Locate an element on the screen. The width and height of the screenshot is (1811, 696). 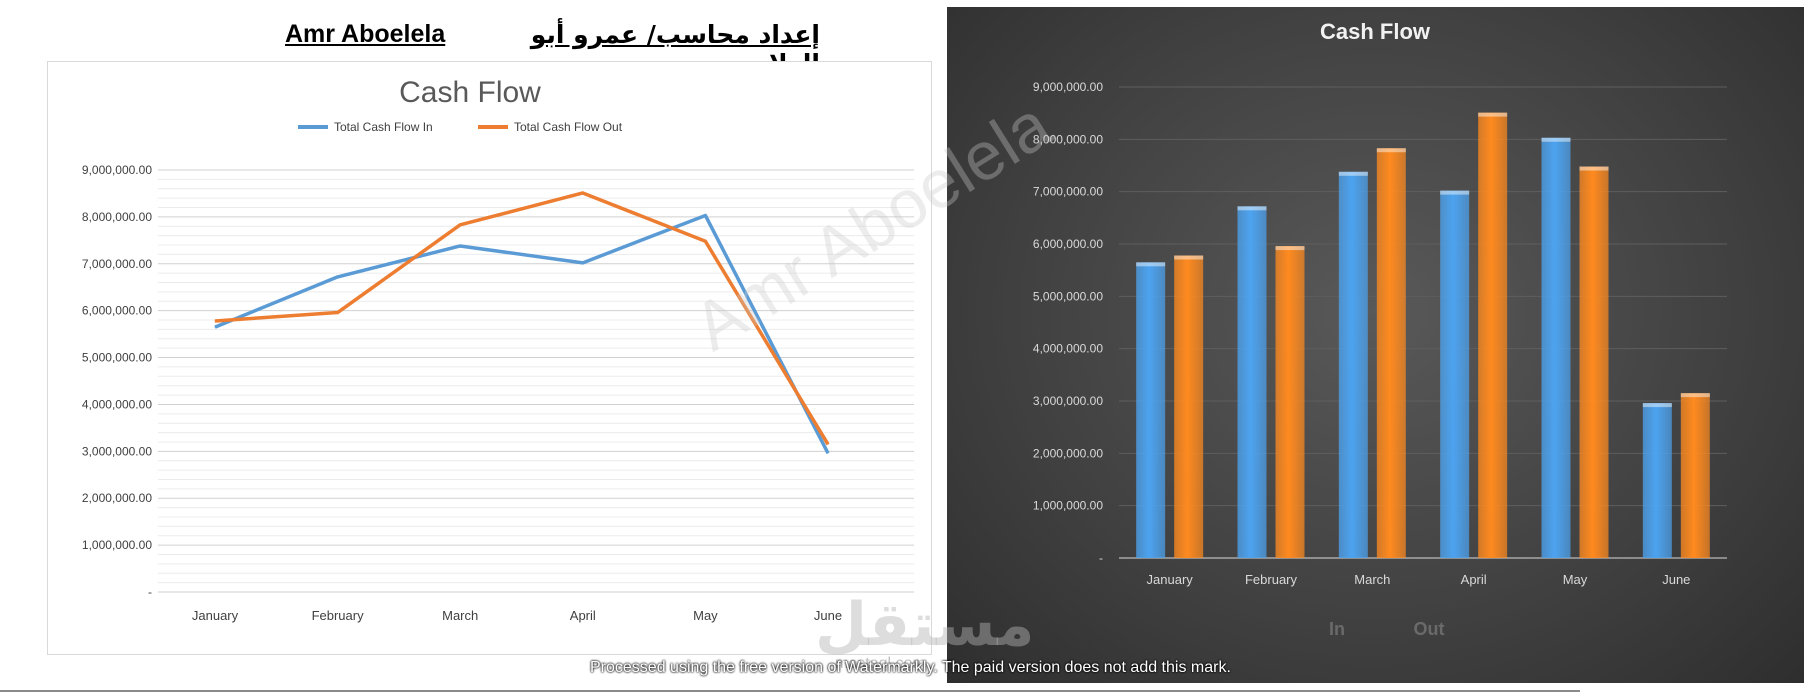
legend-label: Out is located at coordinates (1429, 629).